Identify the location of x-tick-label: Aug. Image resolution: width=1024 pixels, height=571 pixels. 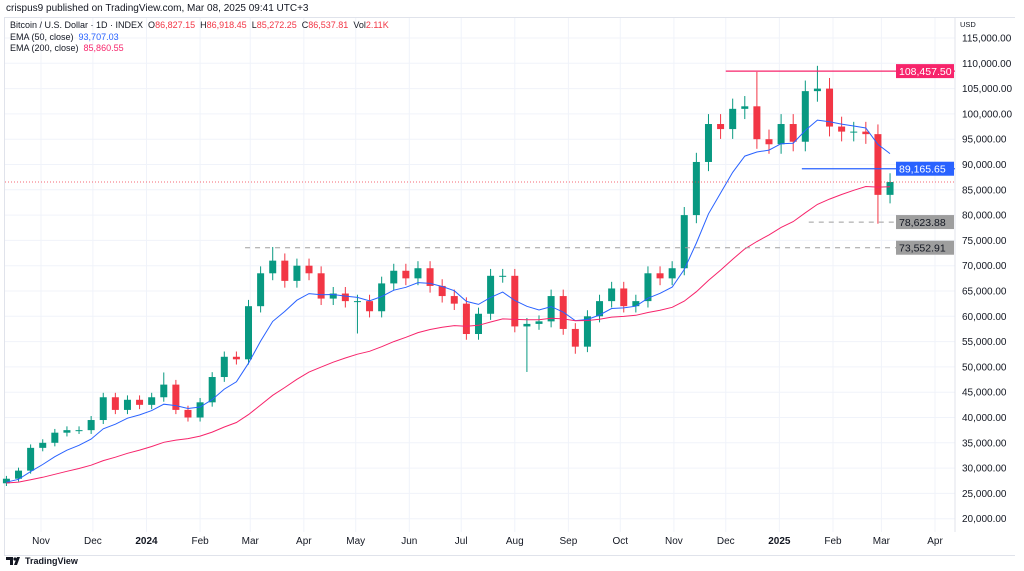
(515, 541).